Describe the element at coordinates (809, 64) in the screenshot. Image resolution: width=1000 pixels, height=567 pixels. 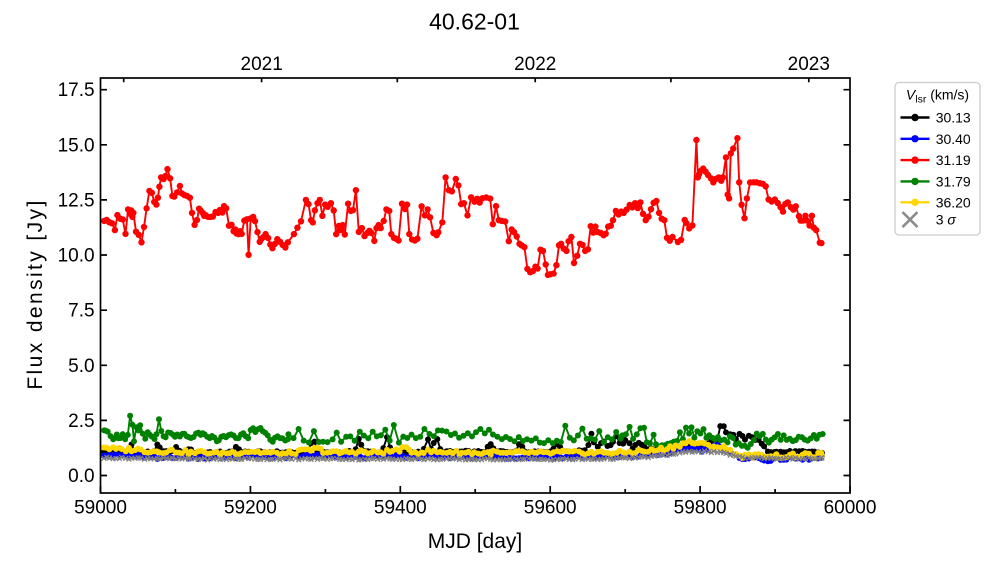
I see `svg-text: 2023` at that location.